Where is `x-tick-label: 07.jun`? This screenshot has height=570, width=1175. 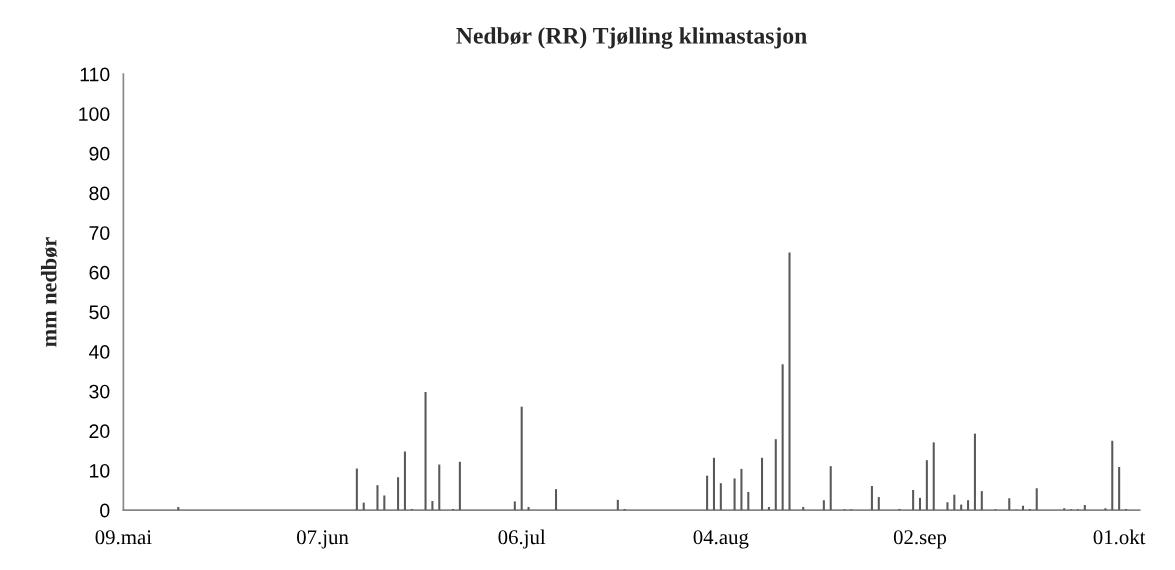 x-tick-label: 07.jun is located at coordinates (322, 539).